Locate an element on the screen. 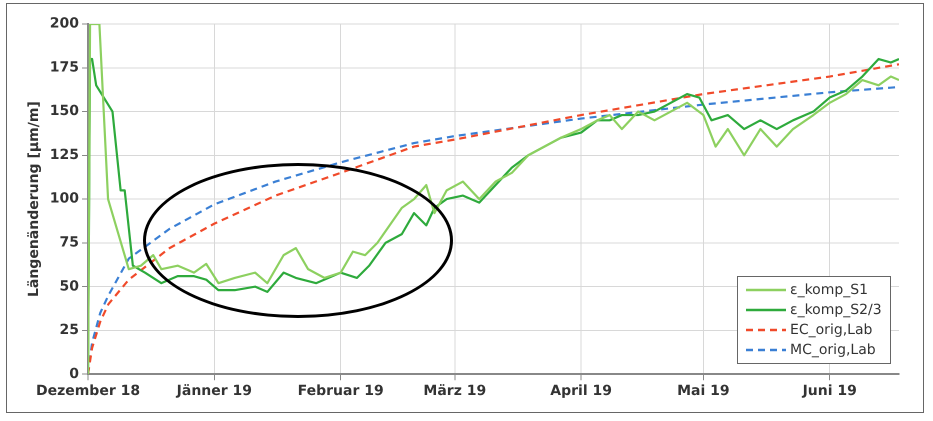 This screenshot has height=421, width=933. legend-label: ε_komp_S1 is located at coordinates (829, 290).